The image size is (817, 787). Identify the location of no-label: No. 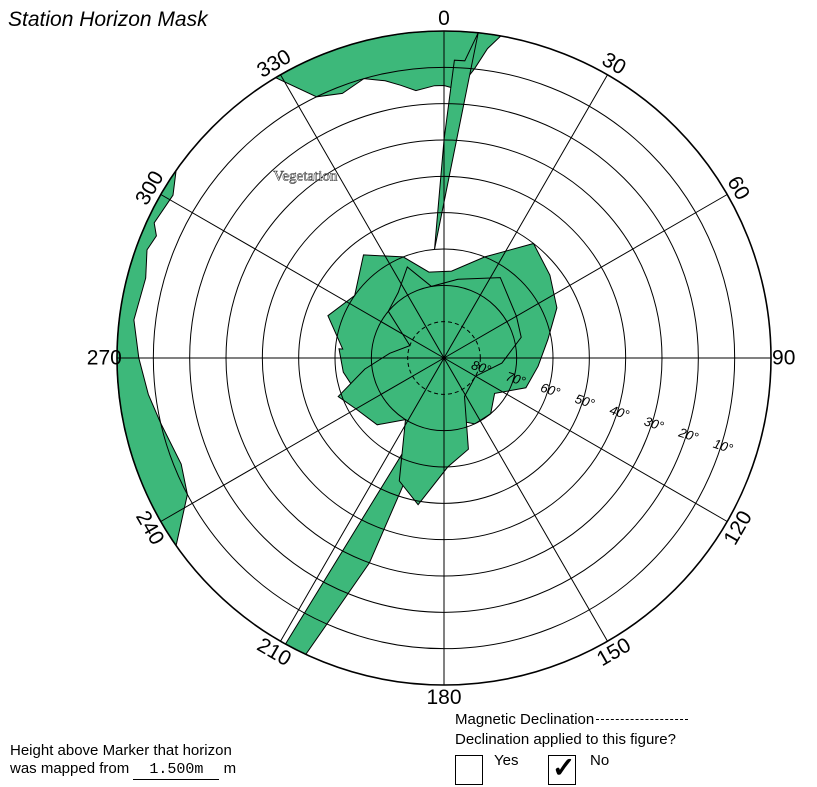
(600, 760).